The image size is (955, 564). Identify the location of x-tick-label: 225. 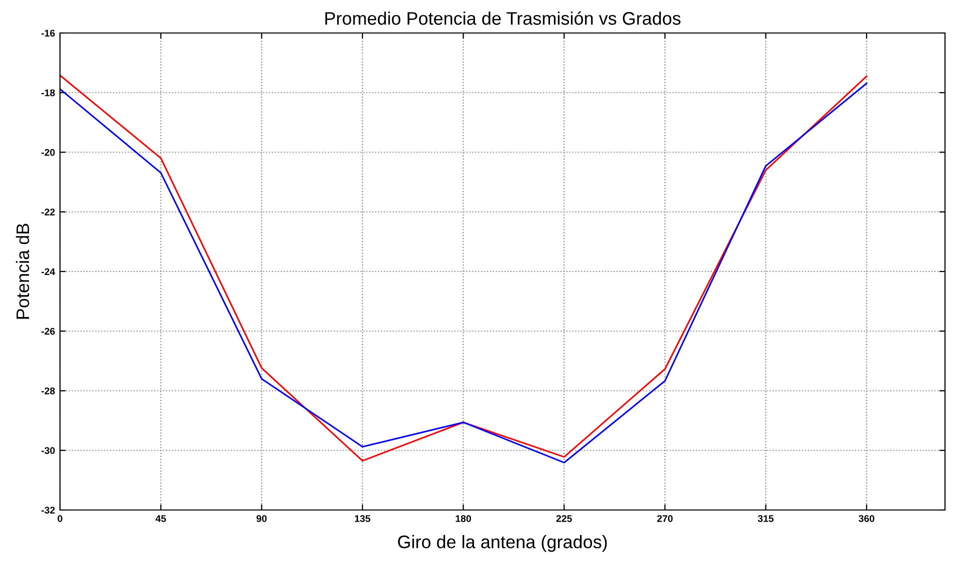
(564, 518).